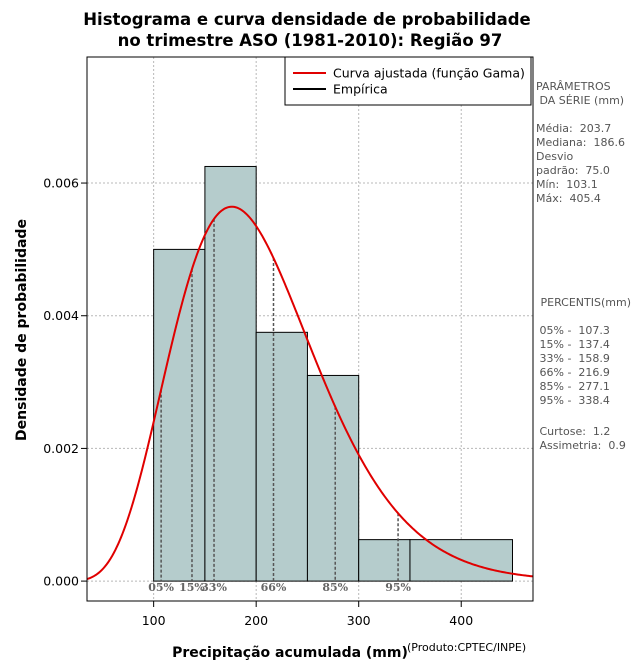 Image resolution: width=640 pixels, height=660 pixels. What do you see at coordinates (574, 128) in the screenshot?
I see `param-media: Média: 203.7` at bounding box center [574, 128].